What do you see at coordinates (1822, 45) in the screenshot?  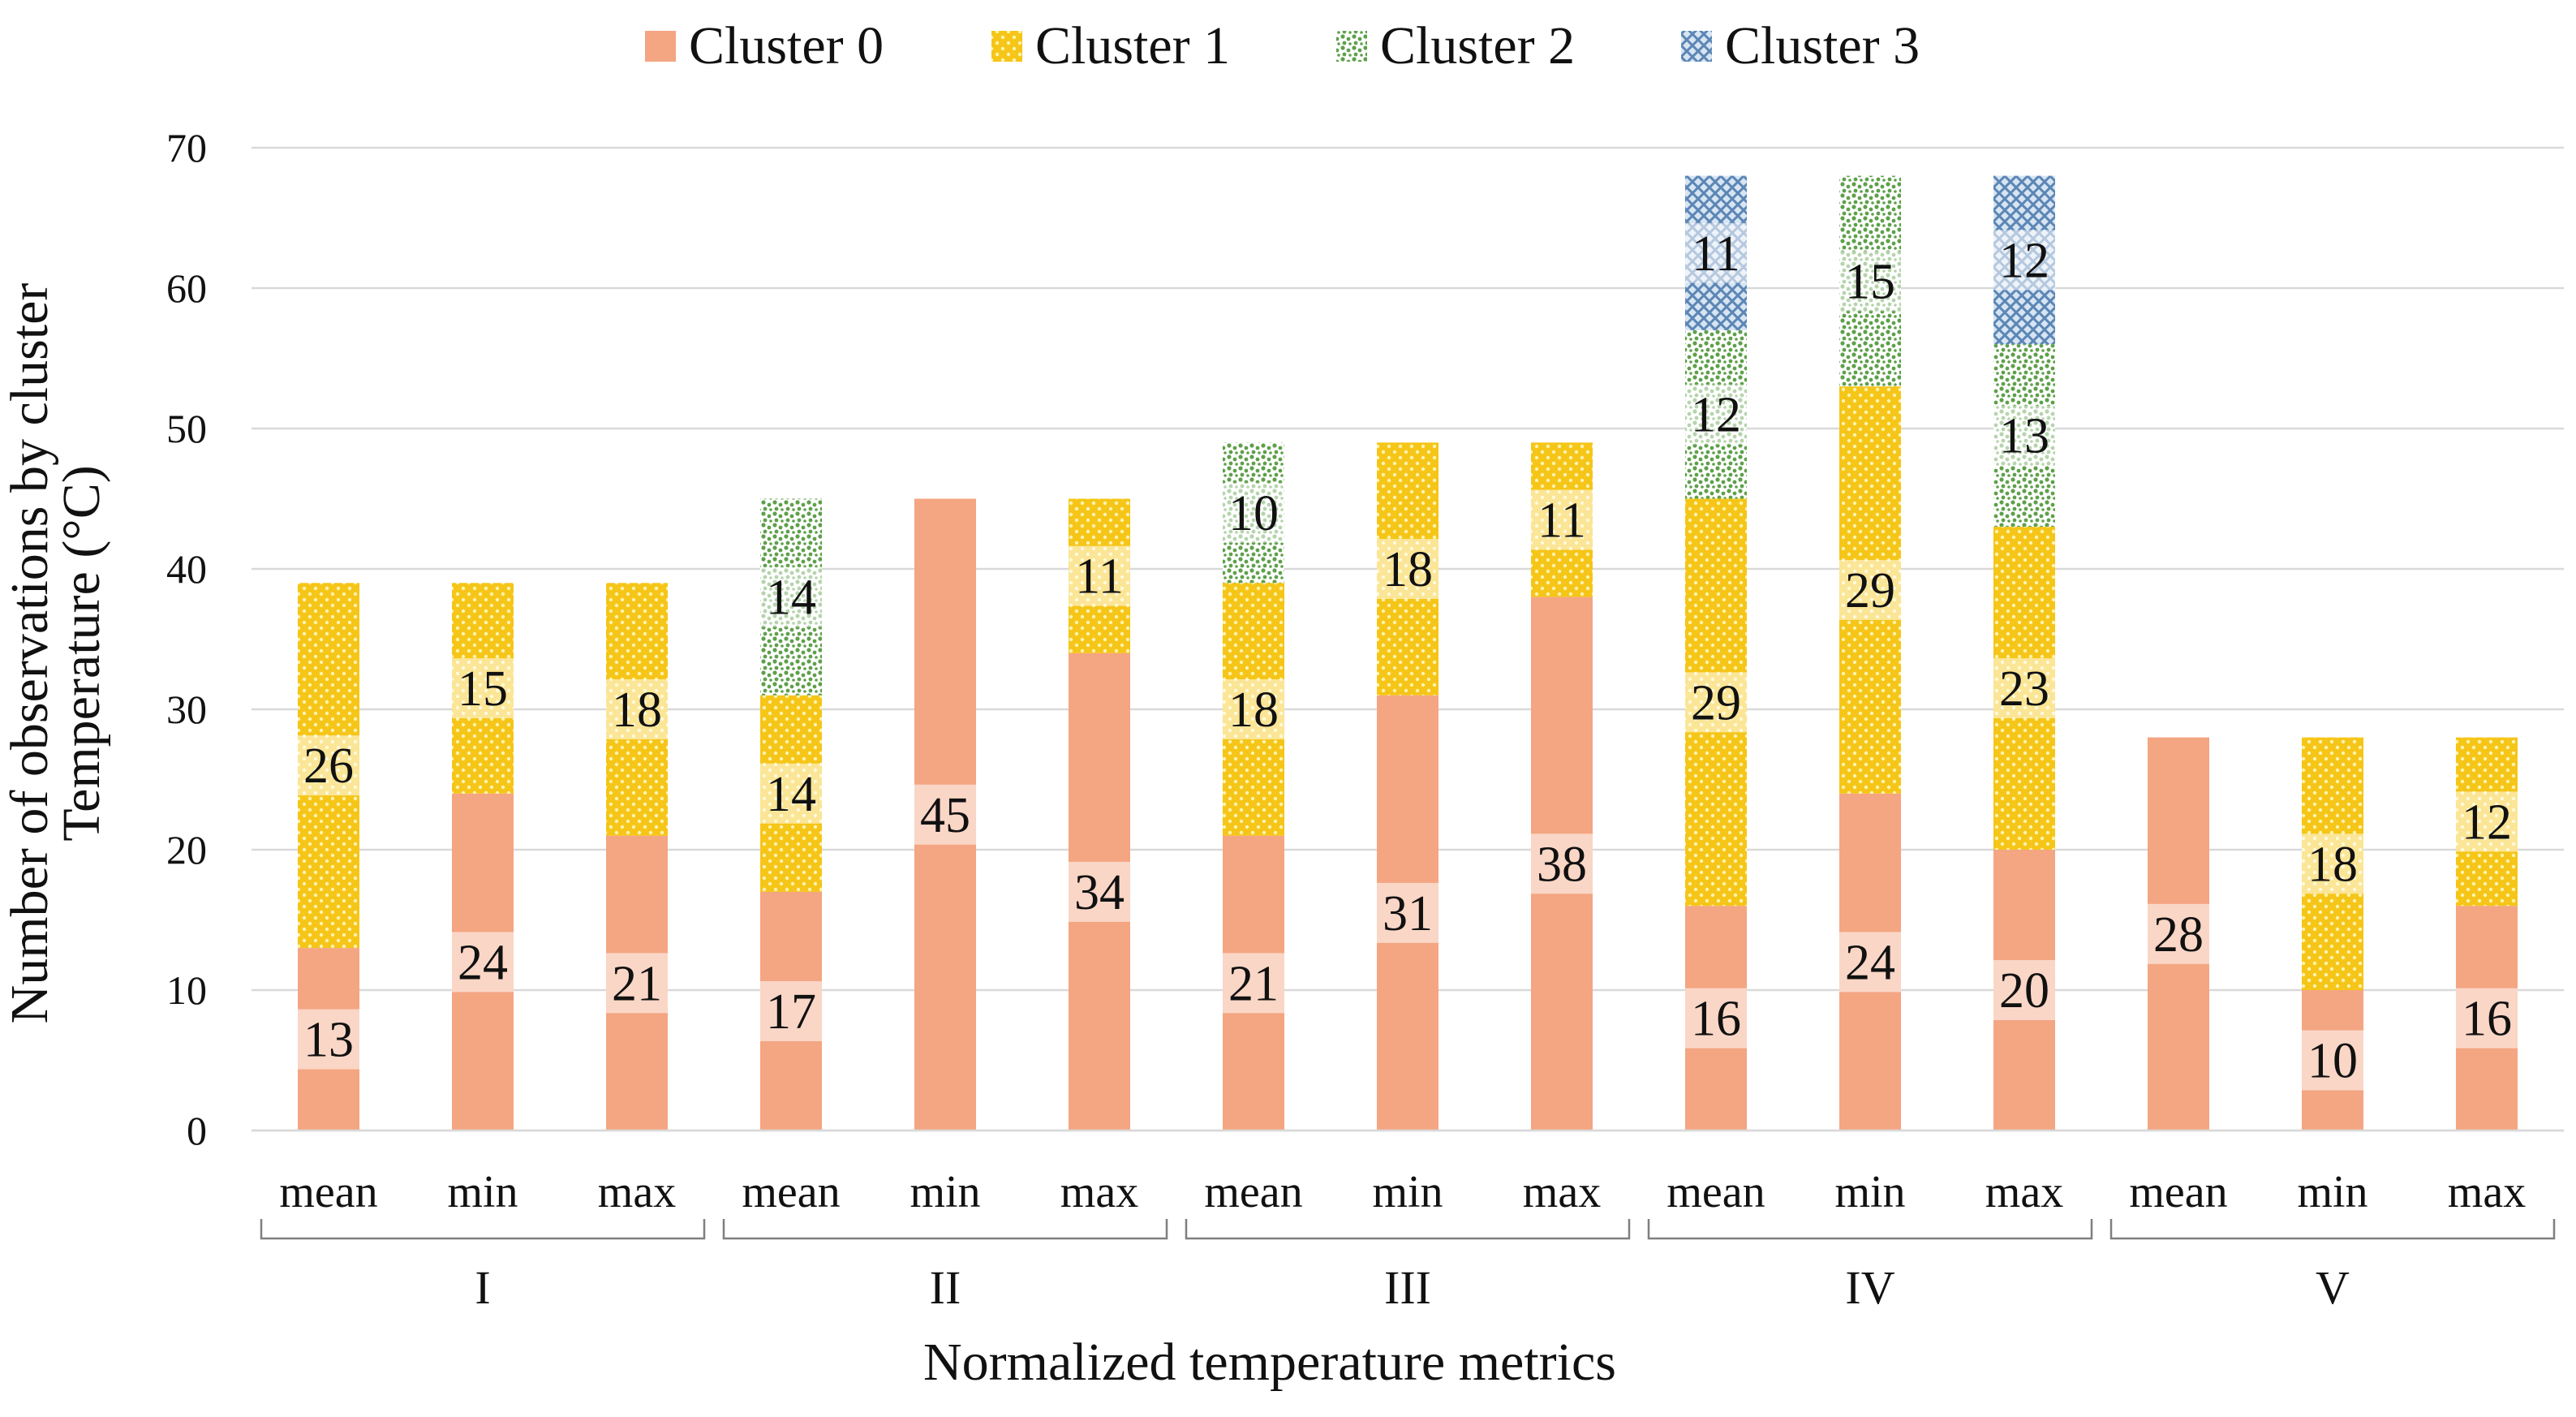 I see `legend-label: Cluster 3` at bounding box center [1822, 45].